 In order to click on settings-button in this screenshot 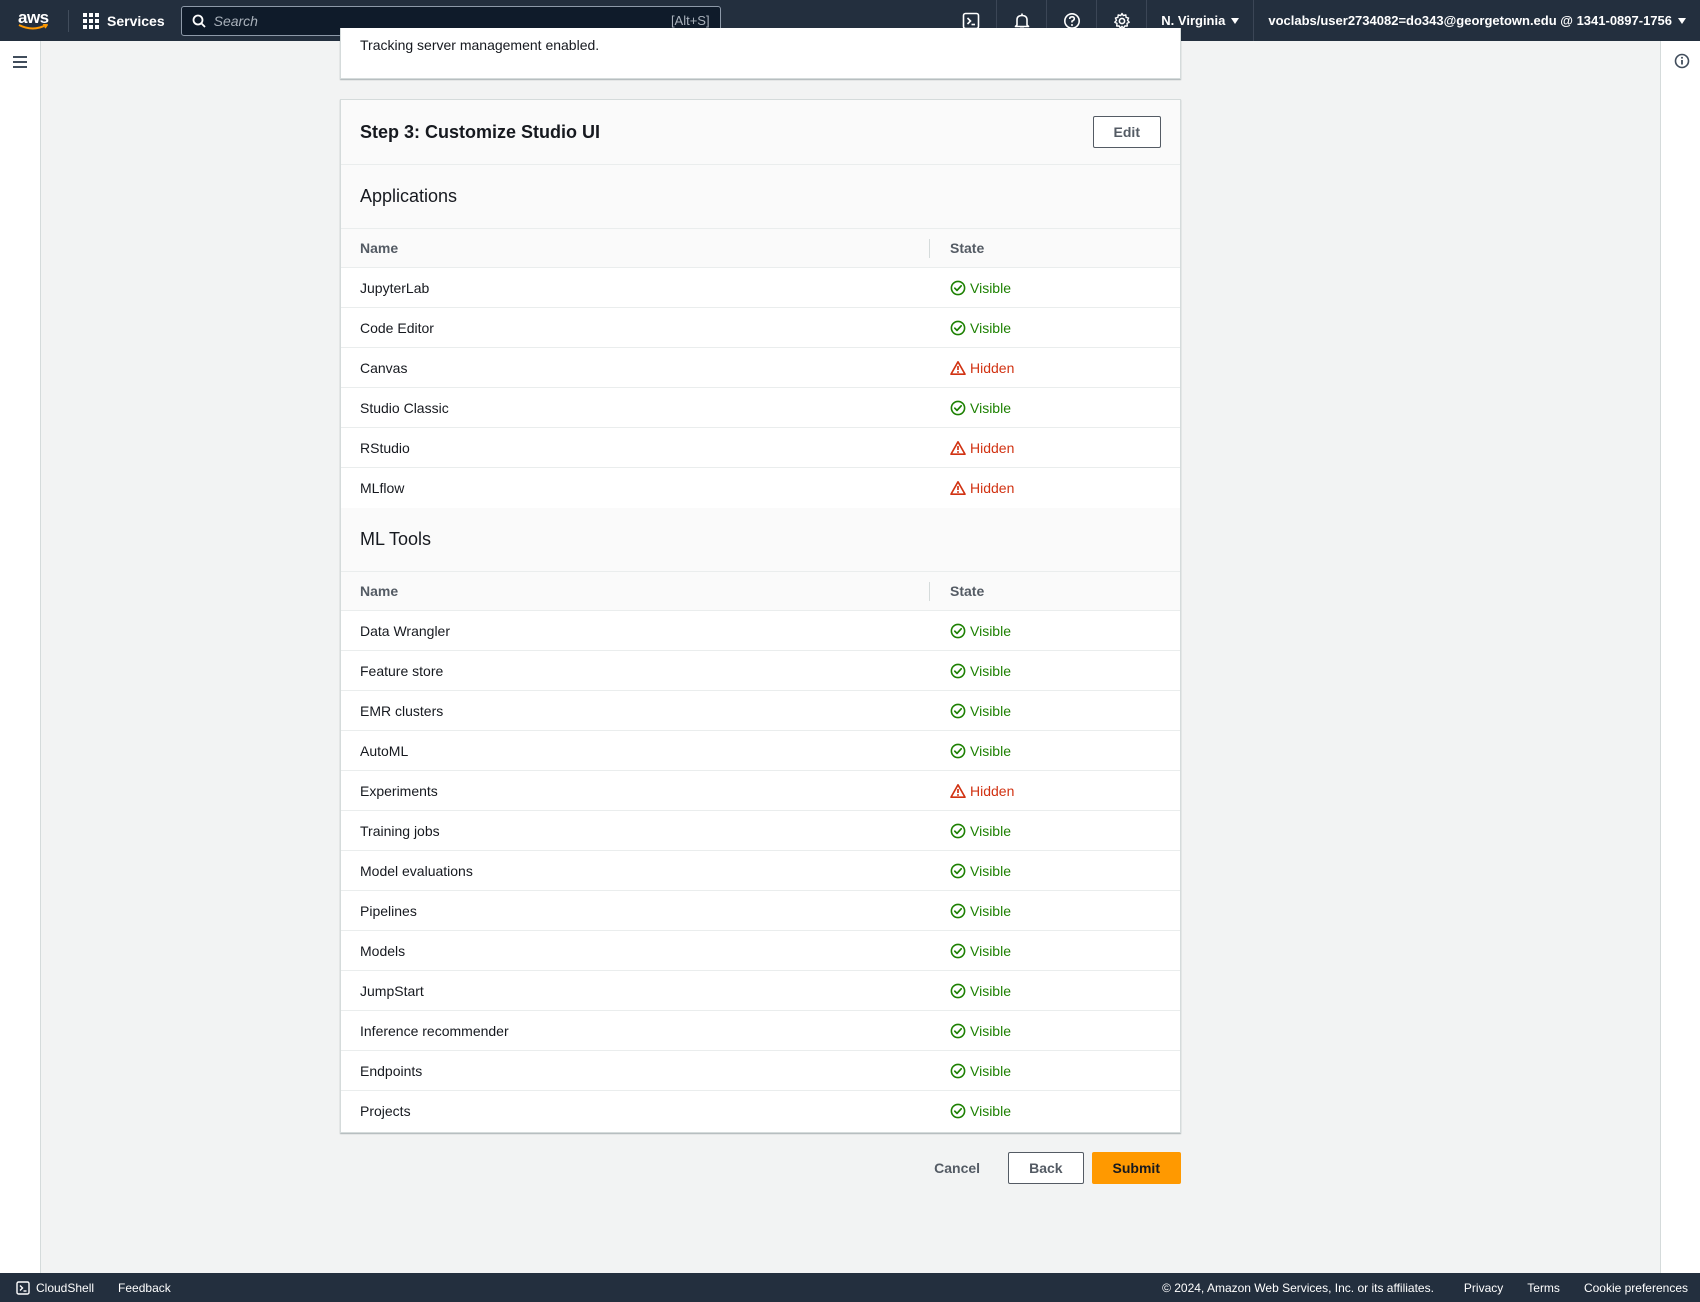, I will do `click(1121, 20)`.